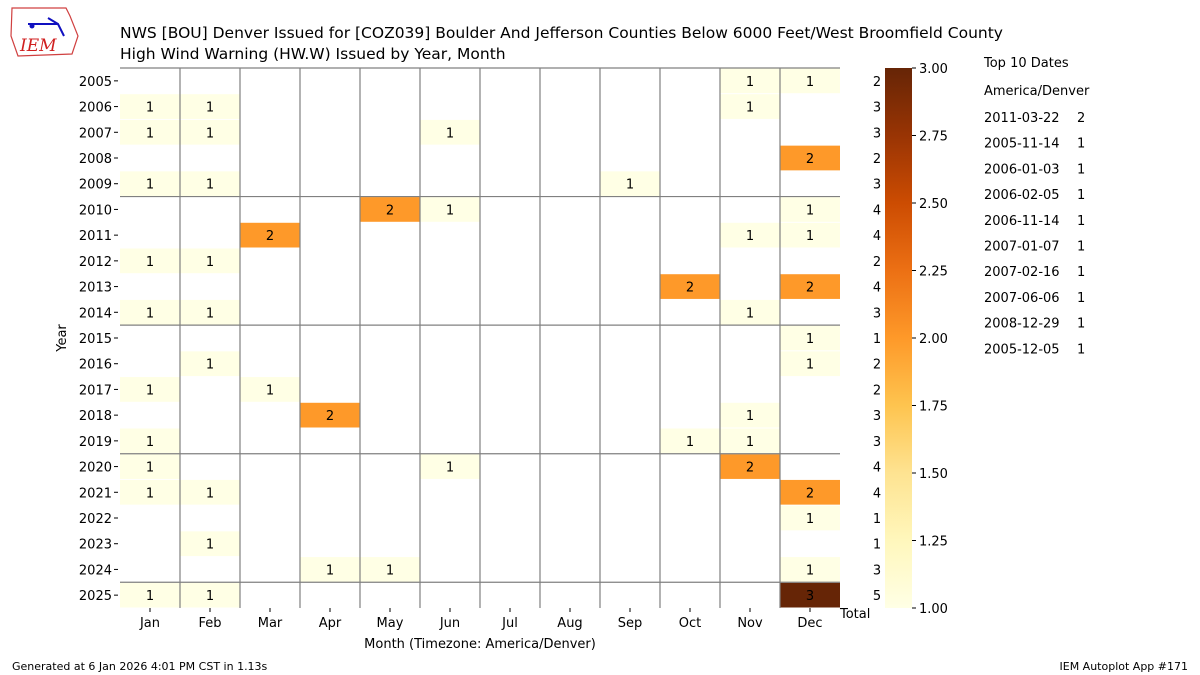 This screenshot has height=675, width=1200. What do you see at coordinates (933, 69) in the screenshot?
I see `colorbar-tick-label: 3.00` at bounding box center [933, 69].